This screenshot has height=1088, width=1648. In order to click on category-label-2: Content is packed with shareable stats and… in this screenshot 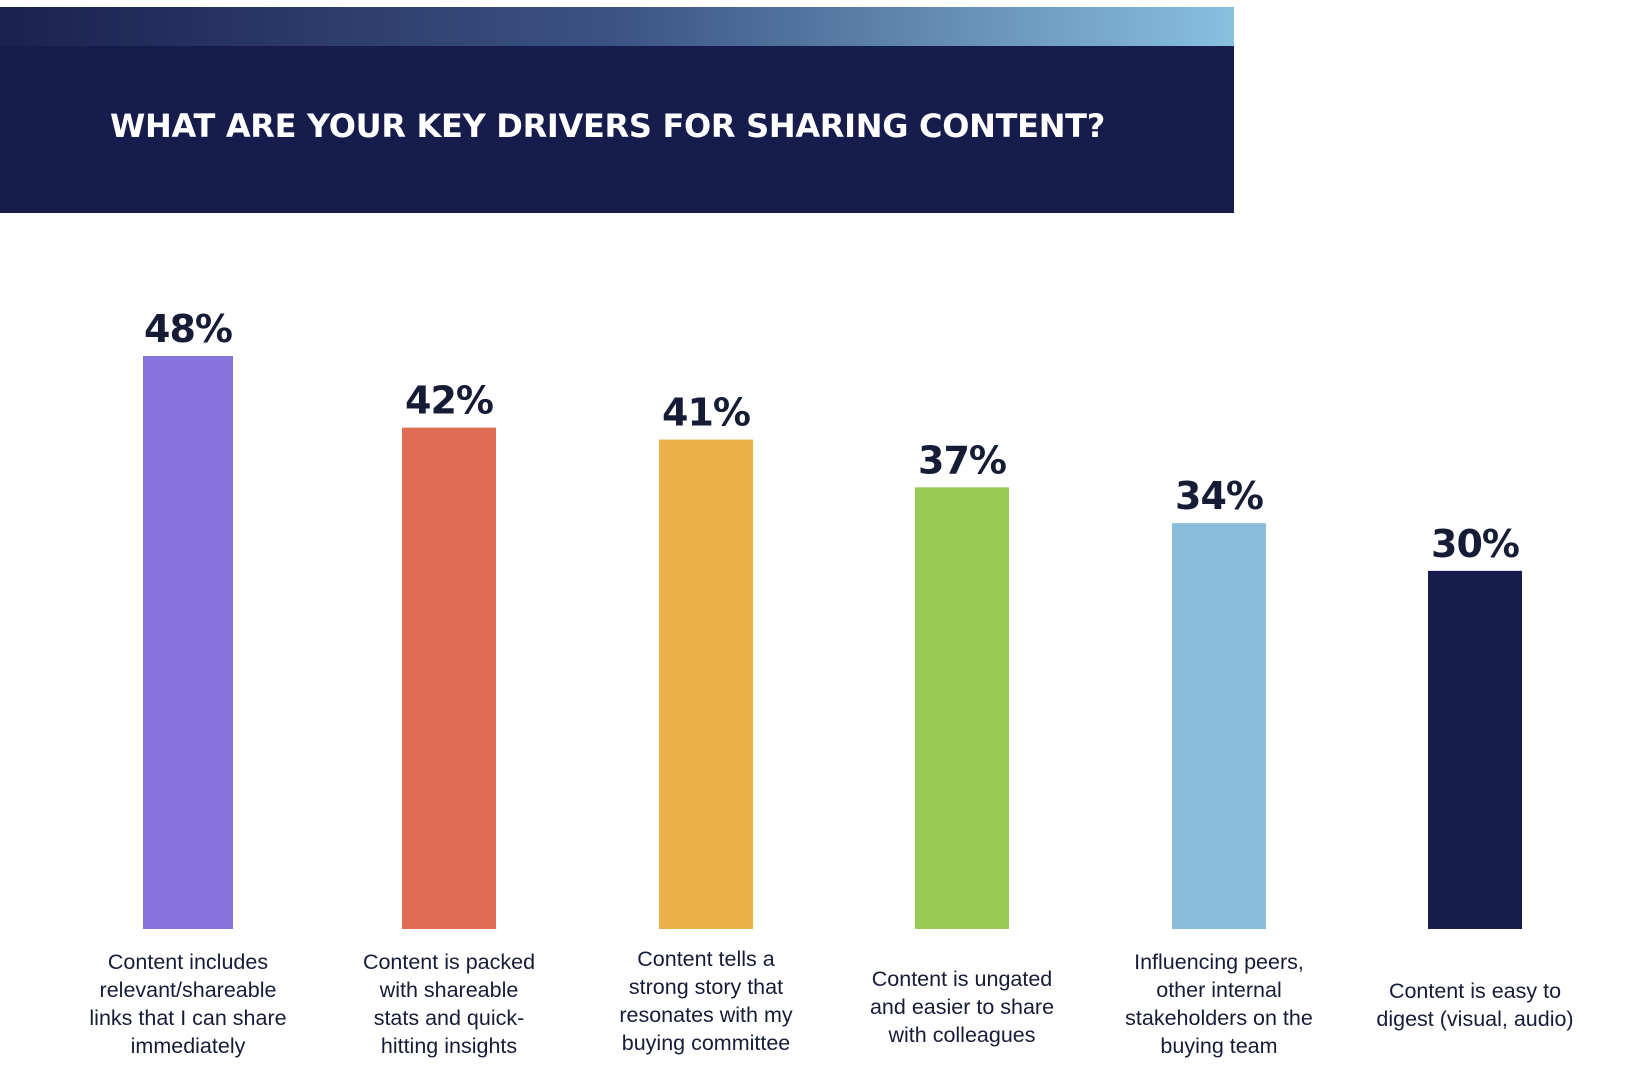, I will do `click(449, 1004)`.